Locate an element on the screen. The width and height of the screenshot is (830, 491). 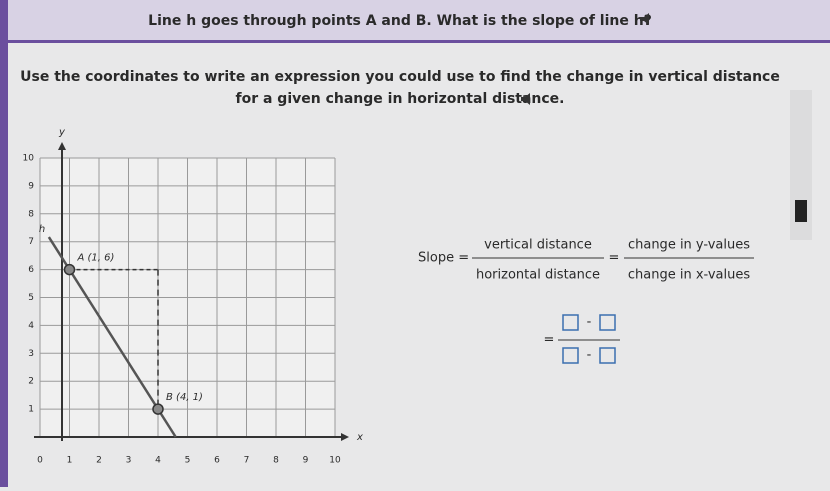
x-tick-label: 1 is located at coordinates (70, 461).